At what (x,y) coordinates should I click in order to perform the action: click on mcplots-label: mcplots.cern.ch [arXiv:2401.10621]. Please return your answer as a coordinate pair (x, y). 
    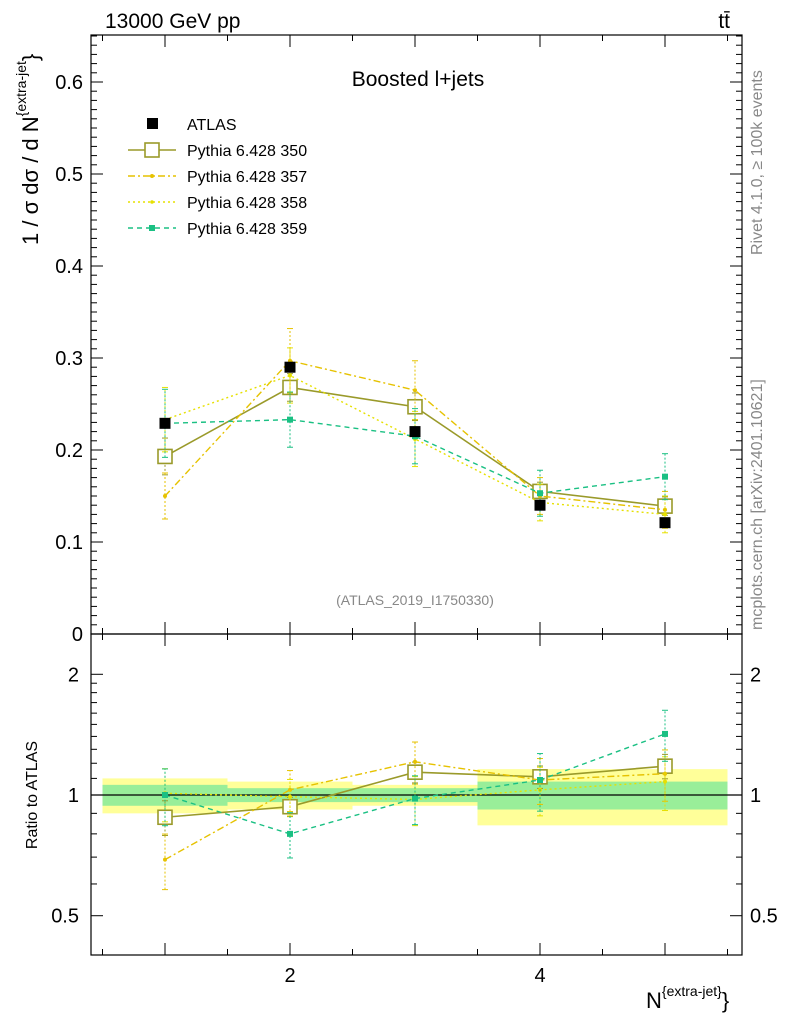
    Looking at the image, I should click on (757, 504).